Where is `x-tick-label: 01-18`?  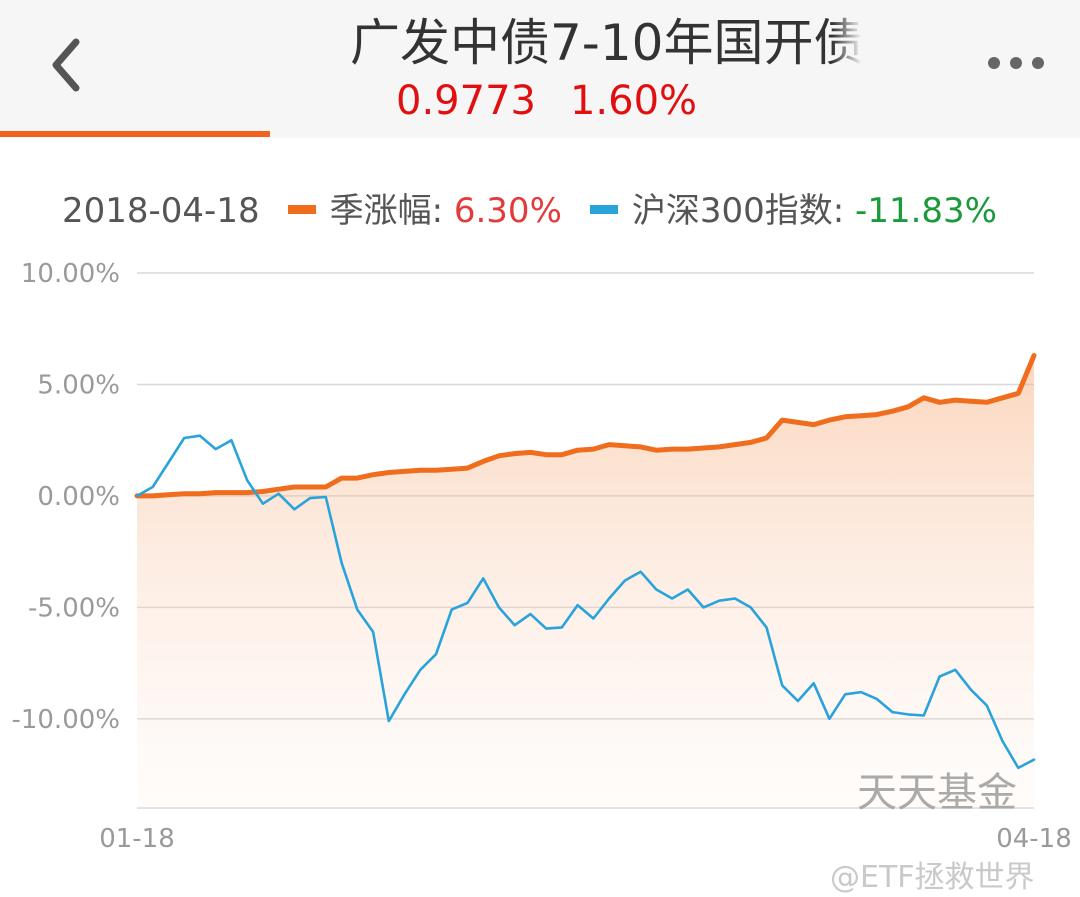 x-tick-label: 01-18 is located at coordinates (137, 839).